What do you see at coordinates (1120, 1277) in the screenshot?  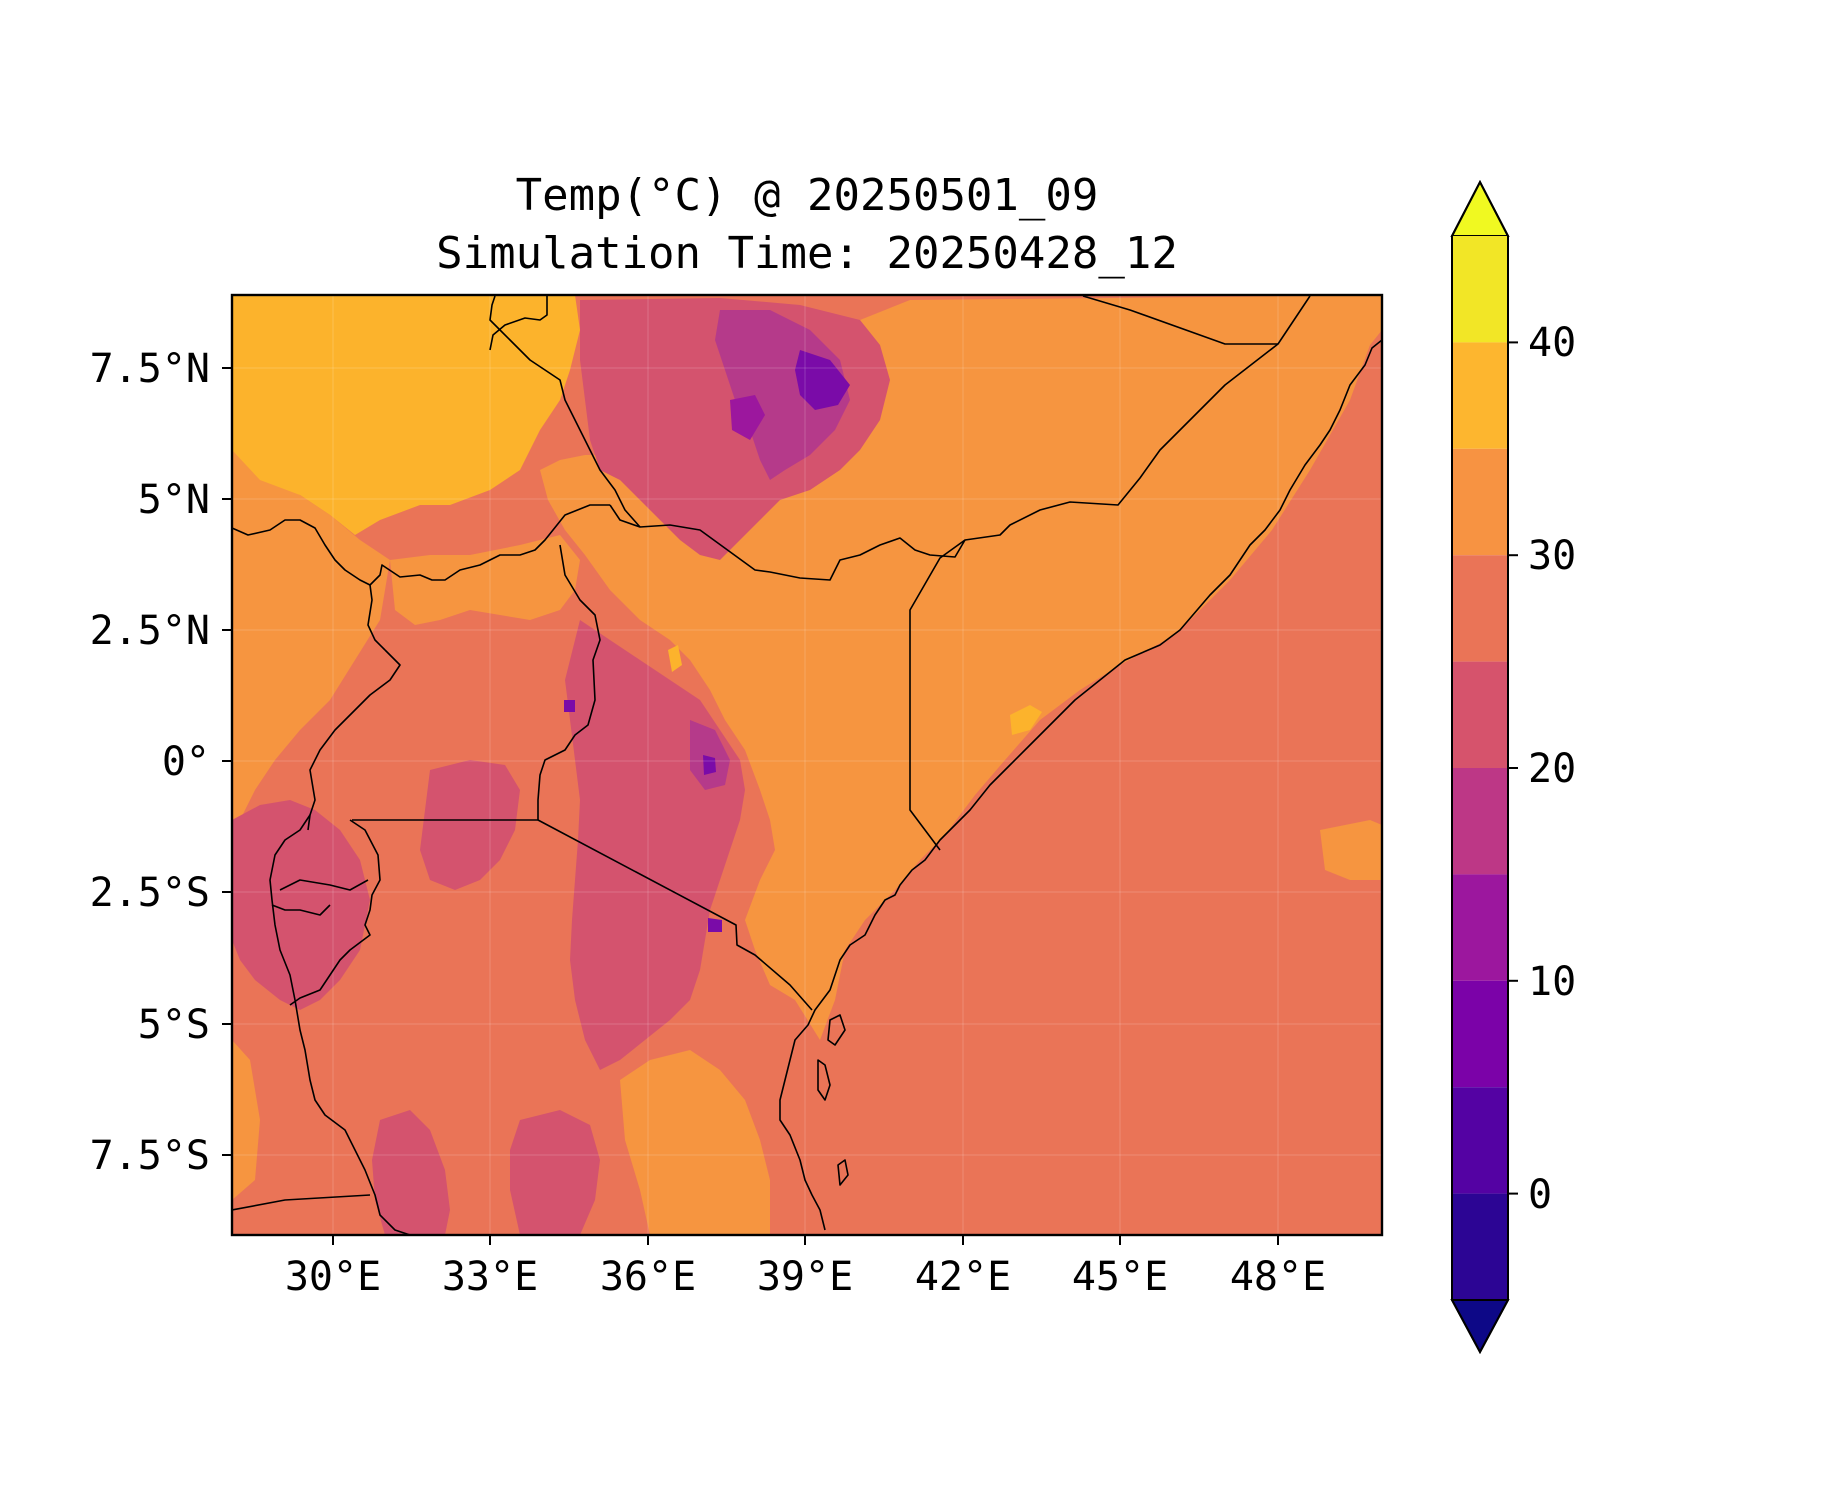 I see `x-tick-label: 45°E` at bounding box center [1120, 1277].